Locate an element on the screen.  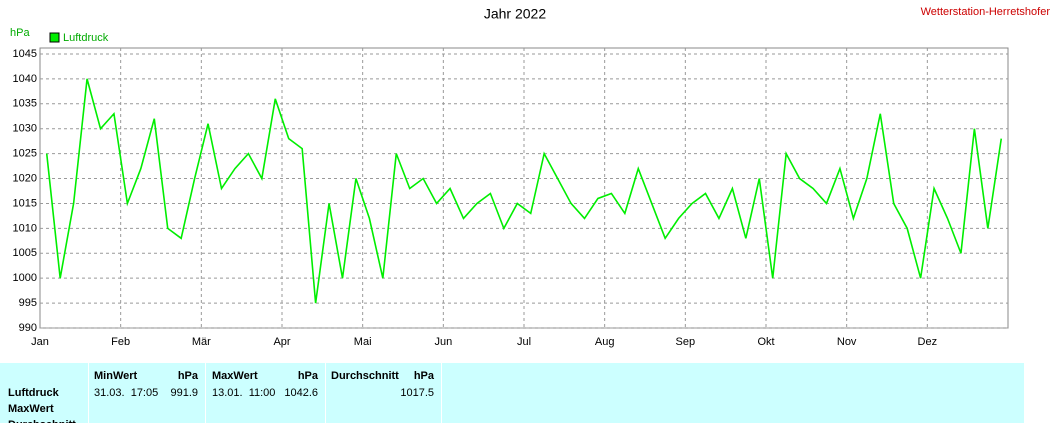
table-cell: 13.01. 11:00 is located at coordinates (244, 393).